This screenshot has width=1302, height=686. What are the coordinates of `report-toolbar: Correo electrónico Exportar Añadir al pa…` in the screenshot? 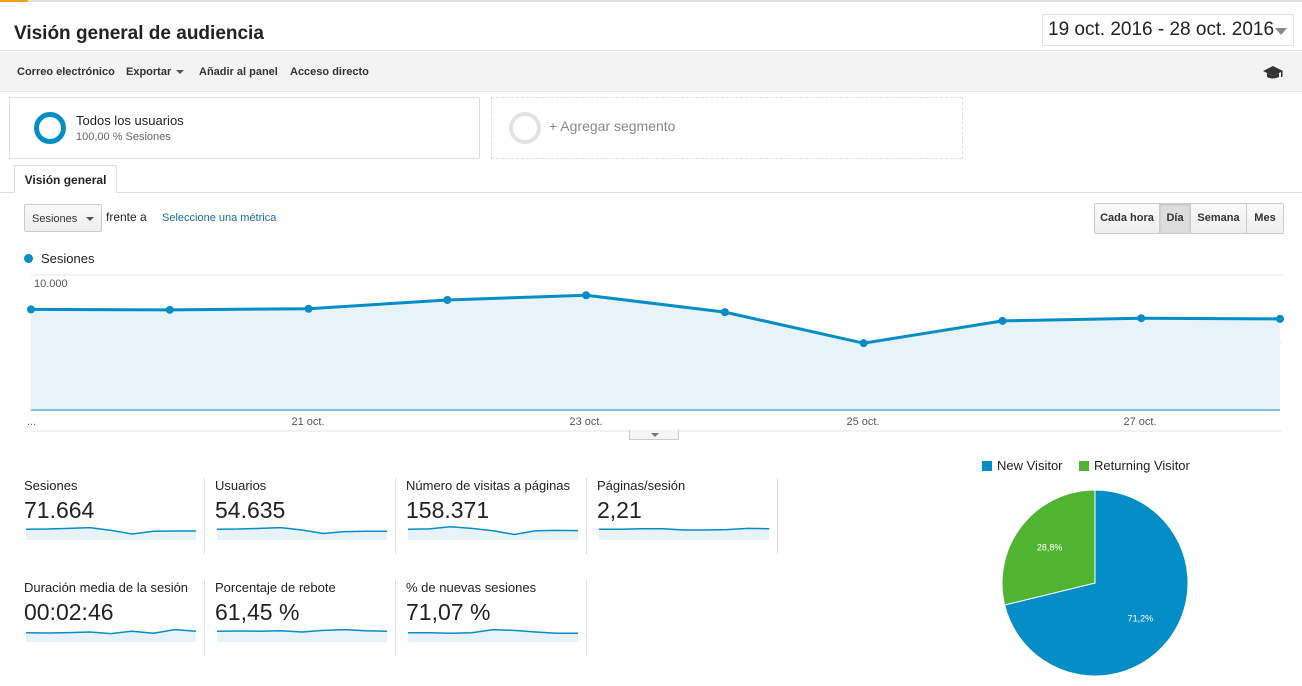 It's located at (651, 72).